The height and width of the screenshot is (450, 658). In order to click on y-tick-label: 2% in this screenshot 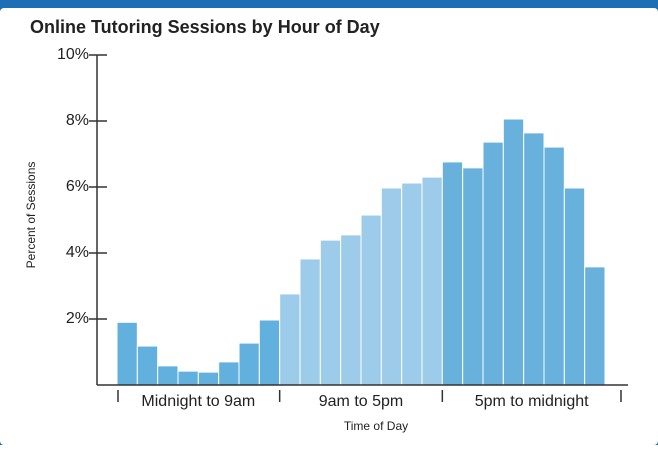, I will do `click(77, 318)`.